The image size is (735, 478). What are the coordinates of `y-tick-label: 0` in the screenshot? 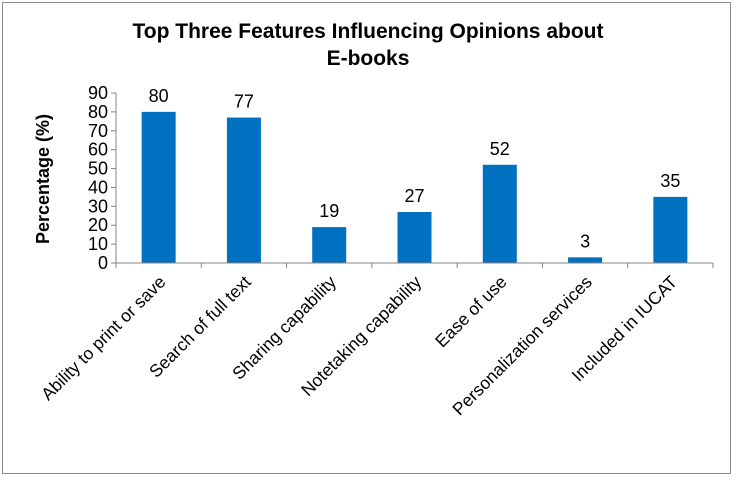 It's located at (103, 263).